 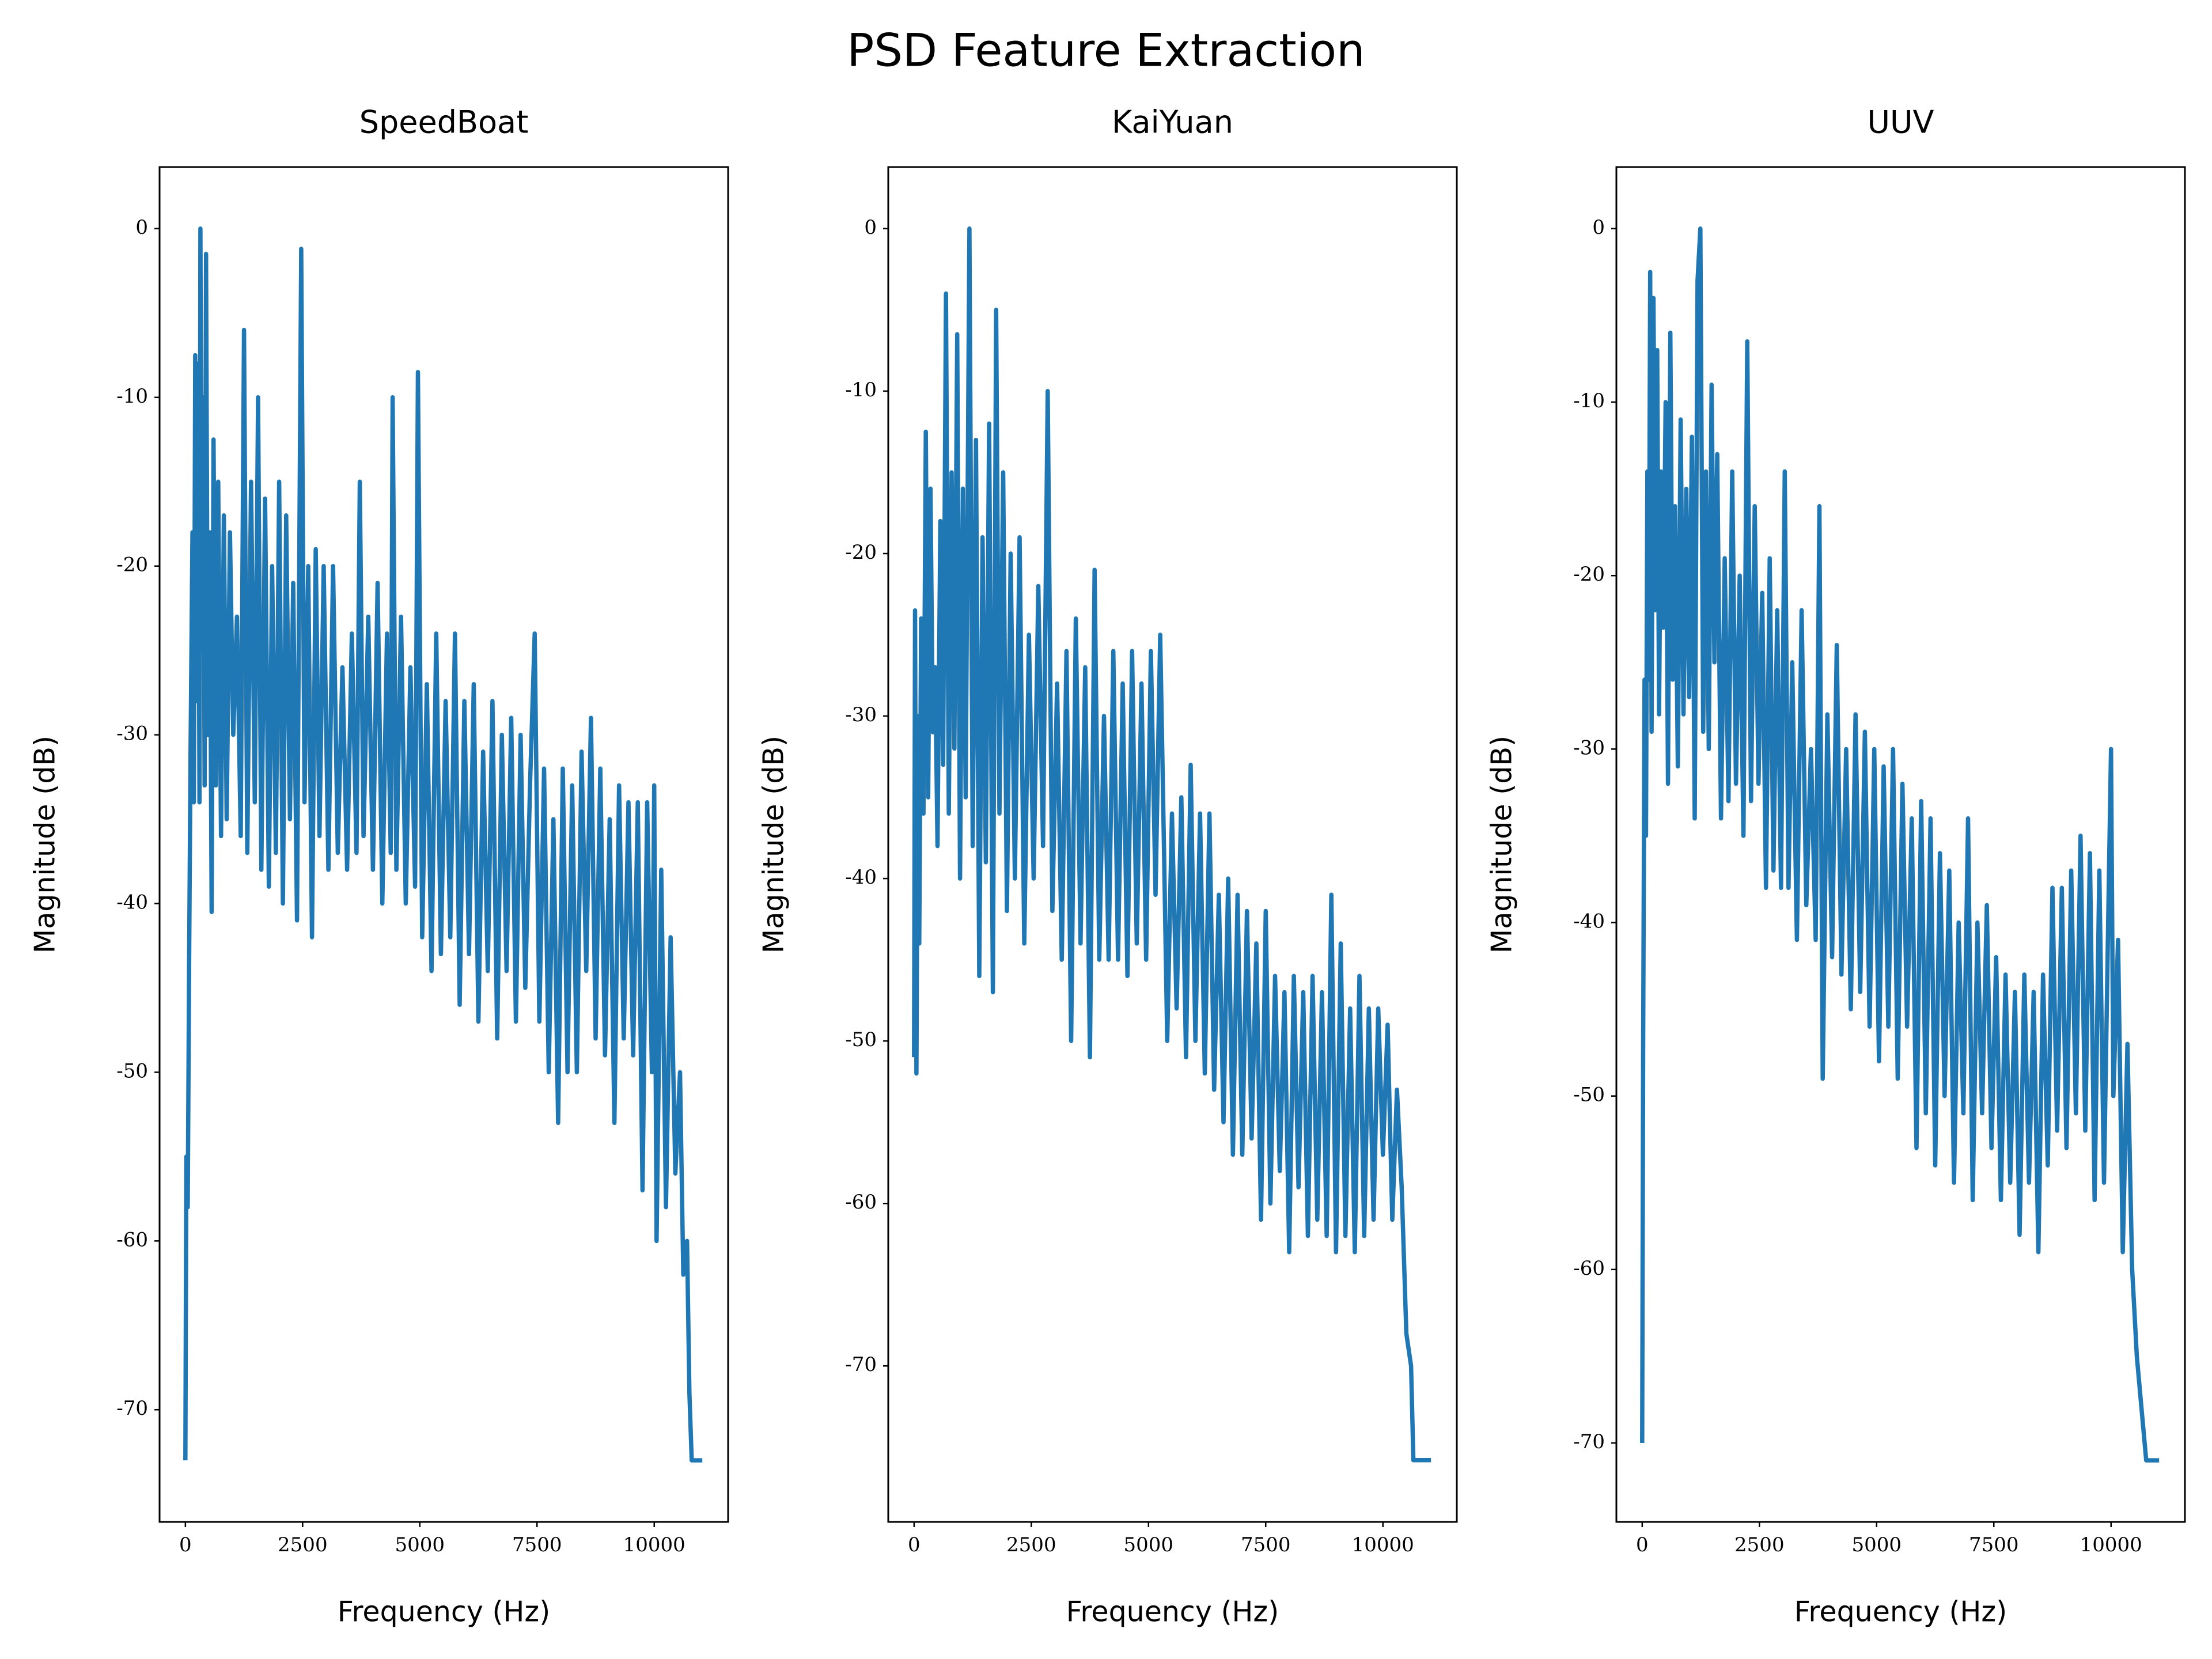 What do you see at coordinates (444, 122) in the screenshot?
I see `subplot-title: SpeedBoat` at bounding box center [444, 122].